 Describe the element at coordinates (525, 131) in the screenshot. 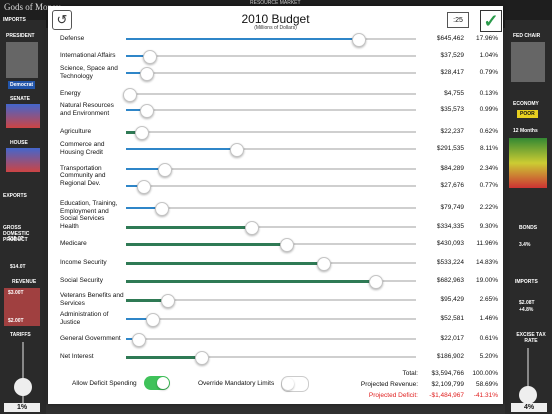

I see `months-label: 12 Months` at that location.